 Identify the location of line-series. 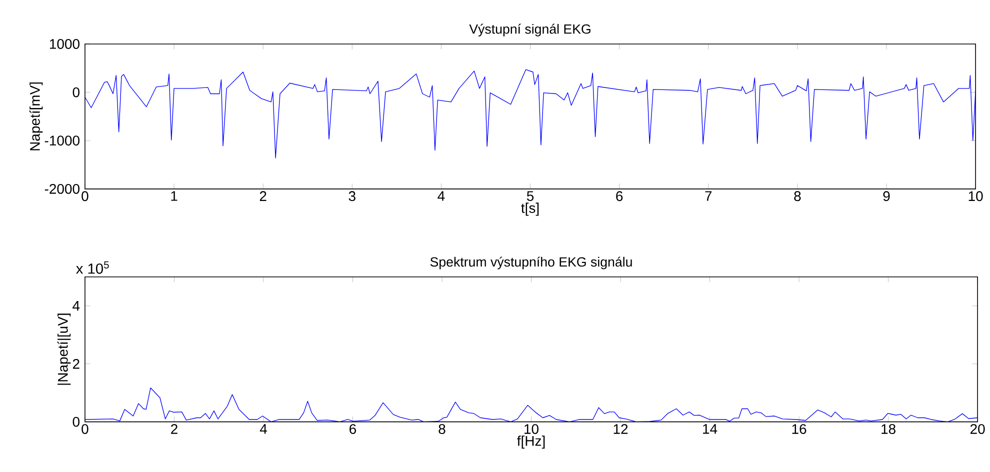
(531, 405).